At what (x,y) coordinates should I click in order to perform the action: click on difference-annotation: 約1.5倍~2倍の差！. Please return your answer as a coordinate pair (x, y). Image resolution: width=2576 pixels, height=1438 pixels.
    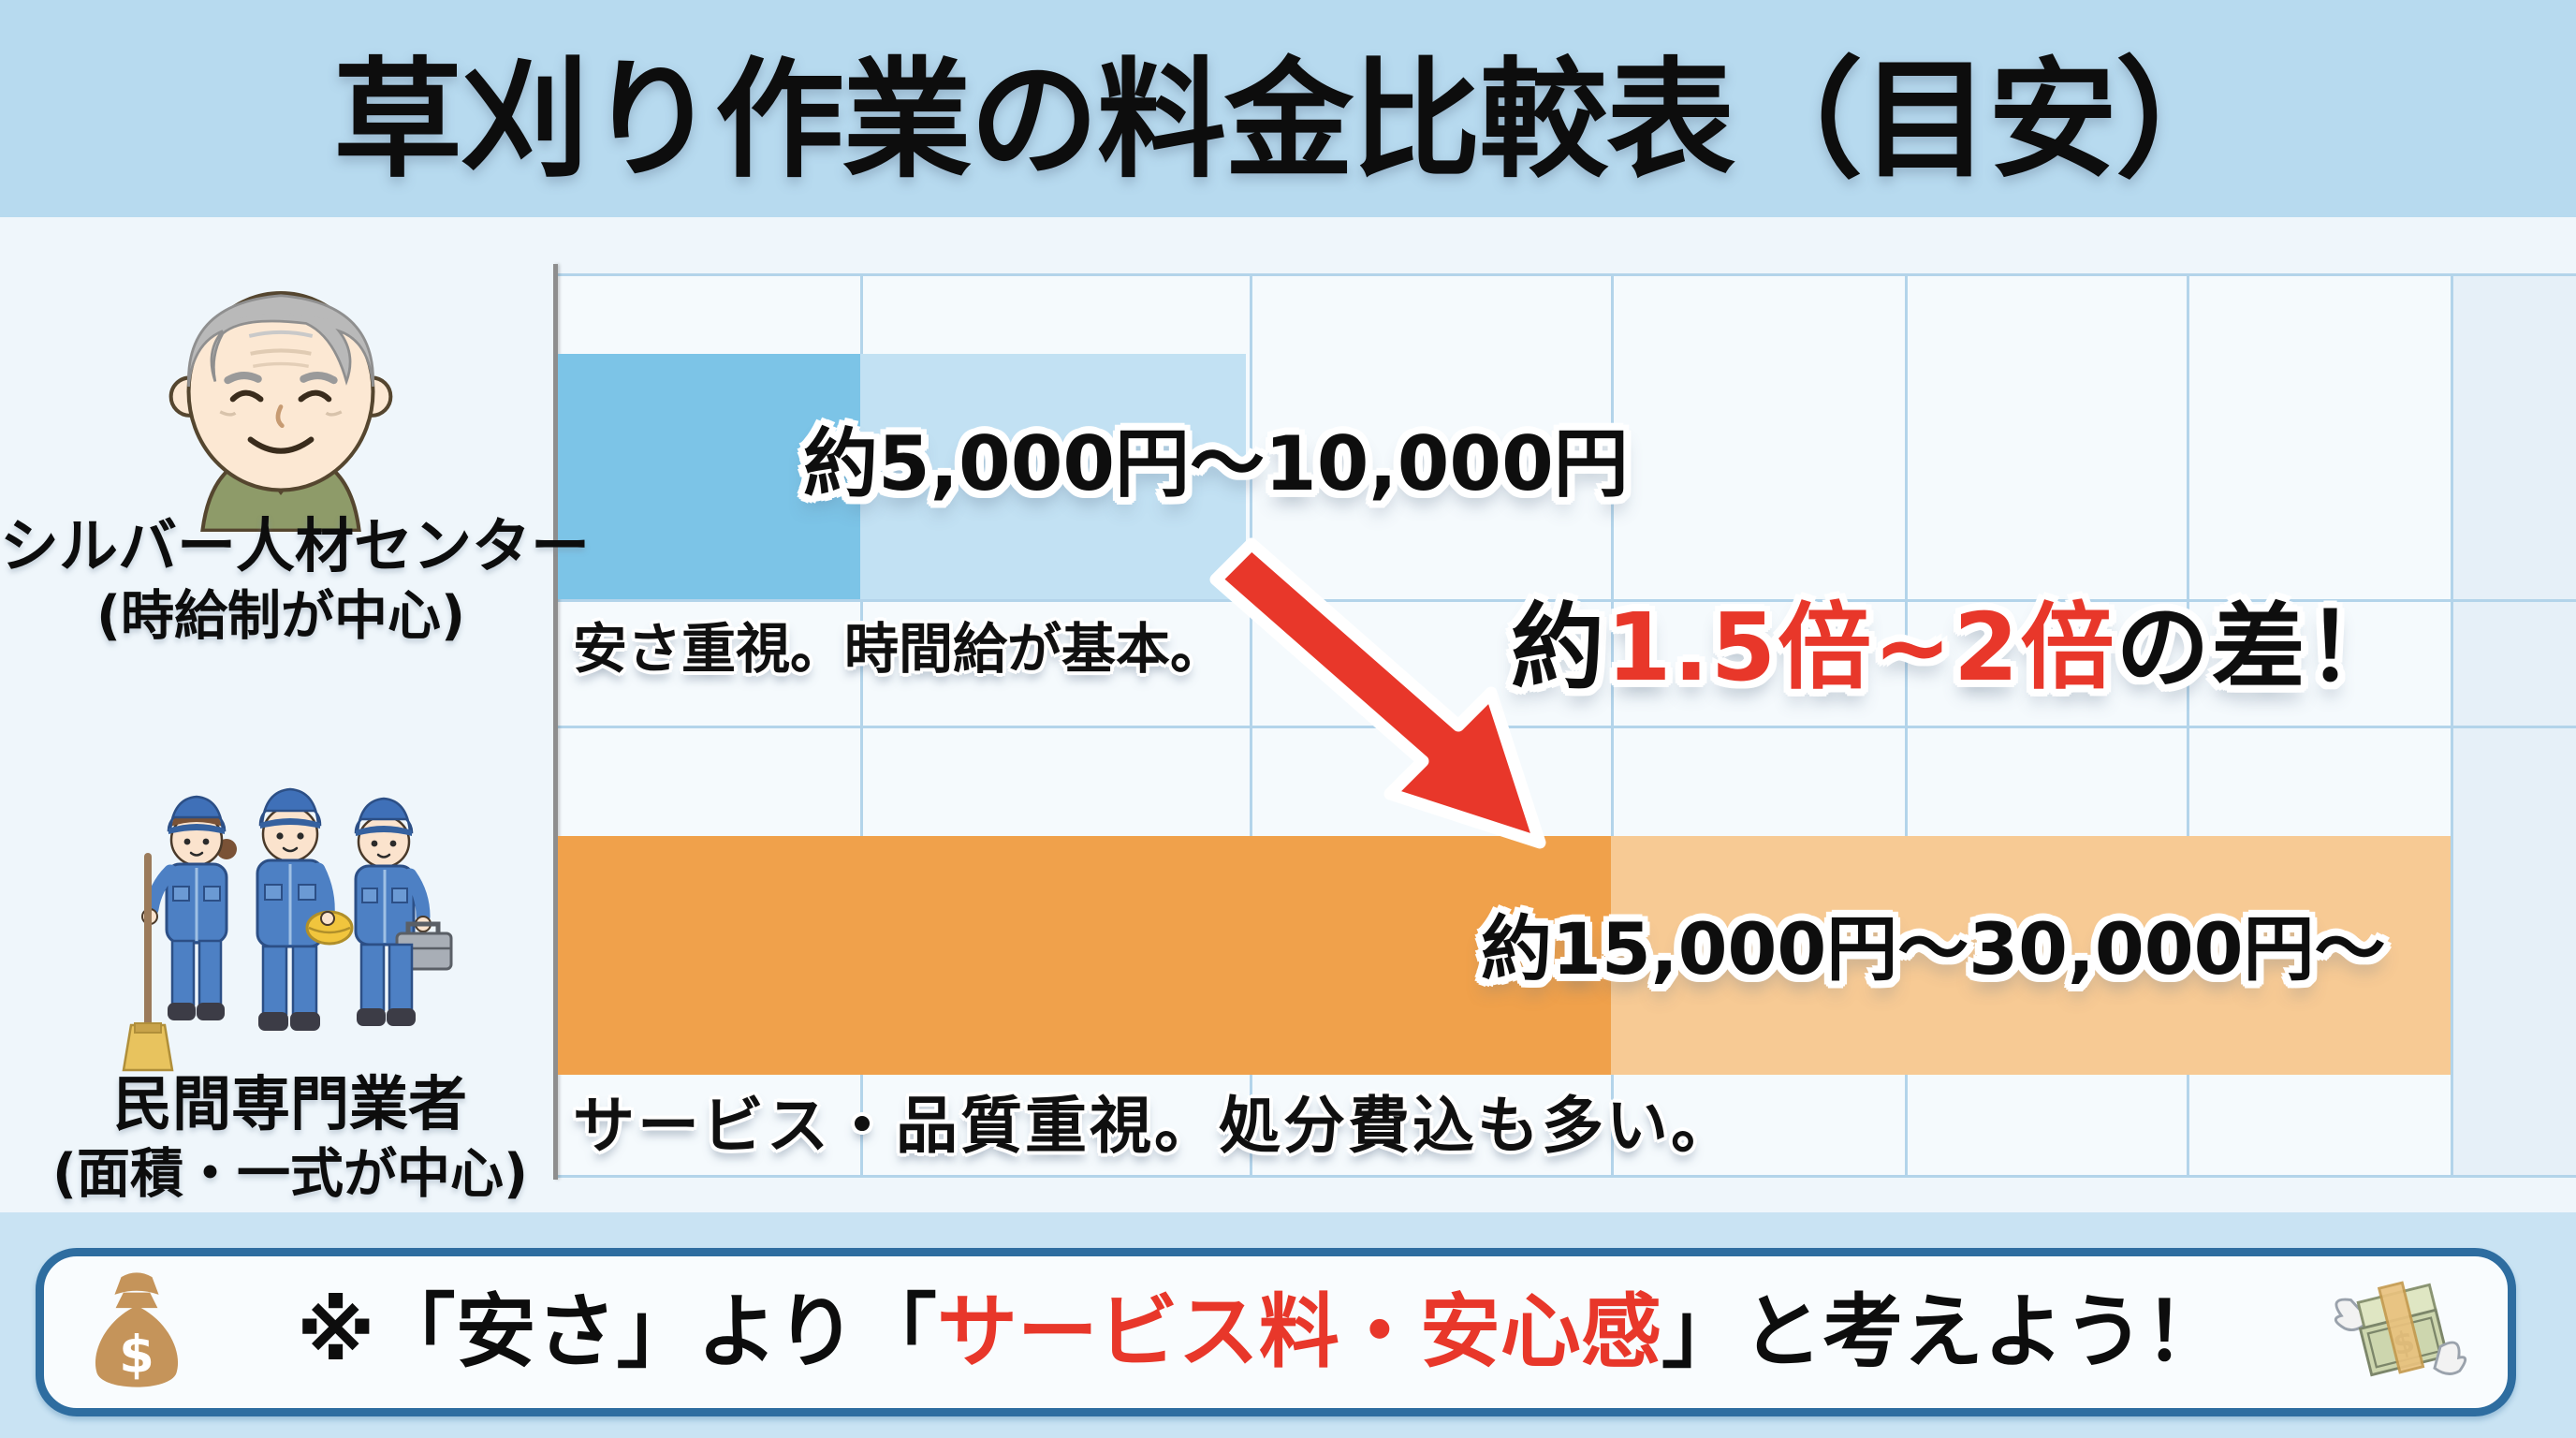
    Looking at the image, I should click on (1957, 648).